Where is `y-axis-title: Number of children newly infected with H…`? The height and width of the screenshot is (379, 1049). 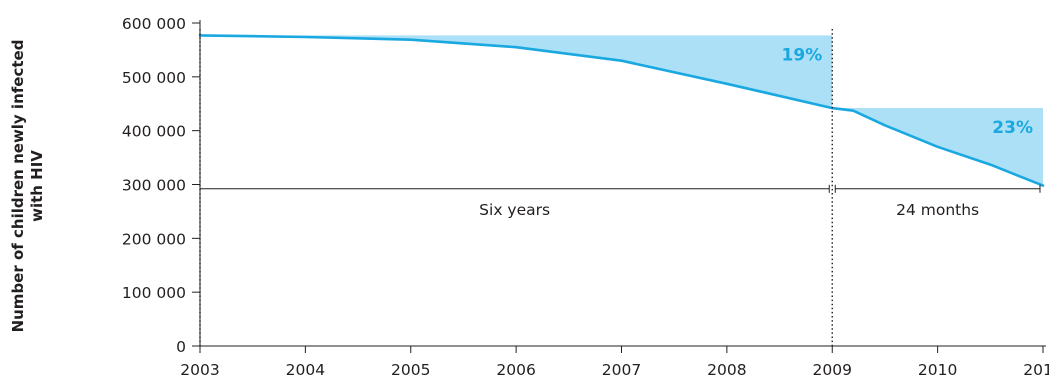 y-axis-title: Number of children newly infected with H… is located at coordinates (27, 186).